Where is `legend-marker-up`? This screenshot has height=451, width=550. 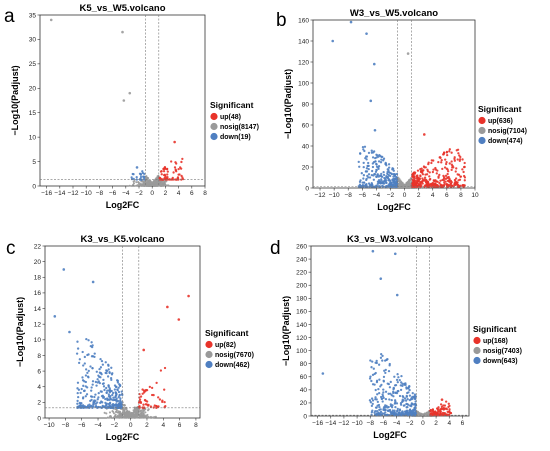
legend-marker-up is located at coordinates (209, 344).